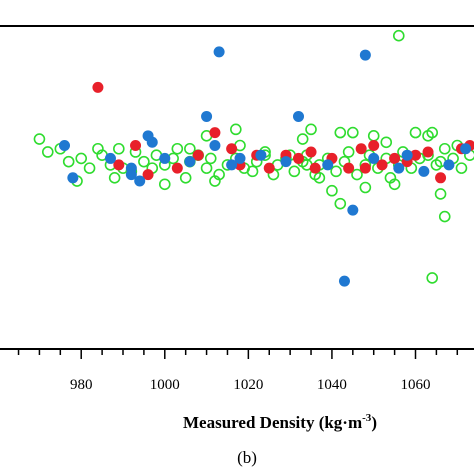  What do you see at coordinates (416, 385) in the screenshot?
I see `x-tick-label: 1060` at bounding box center [416, 385].